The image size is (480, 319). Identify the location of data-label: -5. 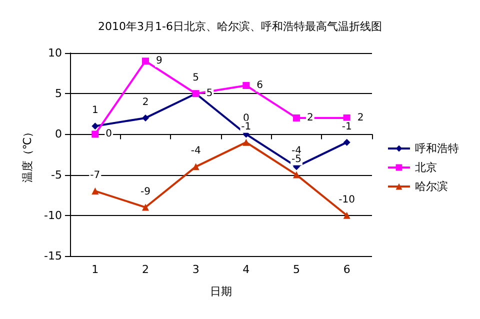
(297, 159).